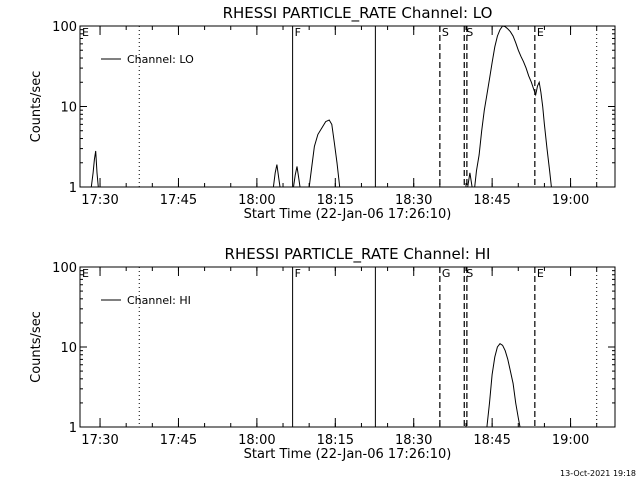  What do you see at coordinates (491, 200) in the screenshot?
I see `panel-1-x-tick-label: 18:45` at bounding box center [491, 200].